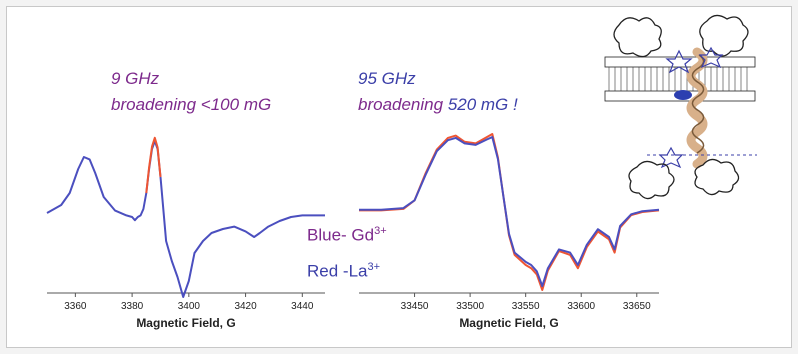 This screenshot has height=354, width=798. Describe the element at coordinates (135, 78) in the screenshot. I see `left-frequency-label: 9 GHz` at that location.